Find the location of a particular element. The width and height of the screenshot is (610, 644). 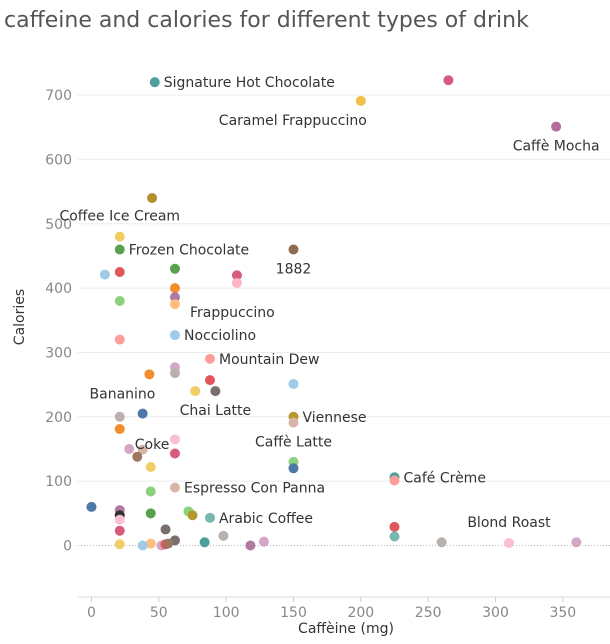

y-tick-label: 300 is located at coordinates (58, 353).